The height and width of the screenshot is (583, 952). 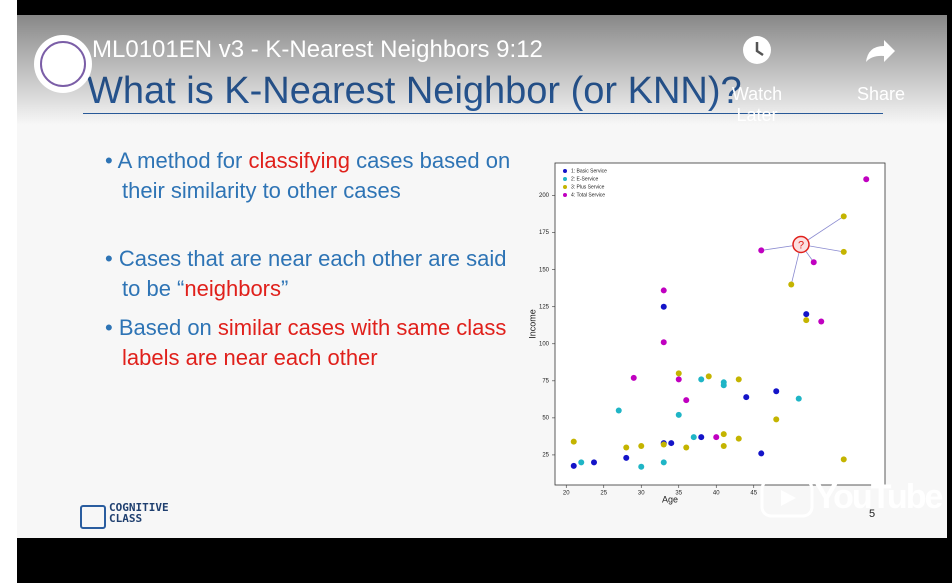 I want to click on x-tick-label: 45, so click(x=753, y=494).